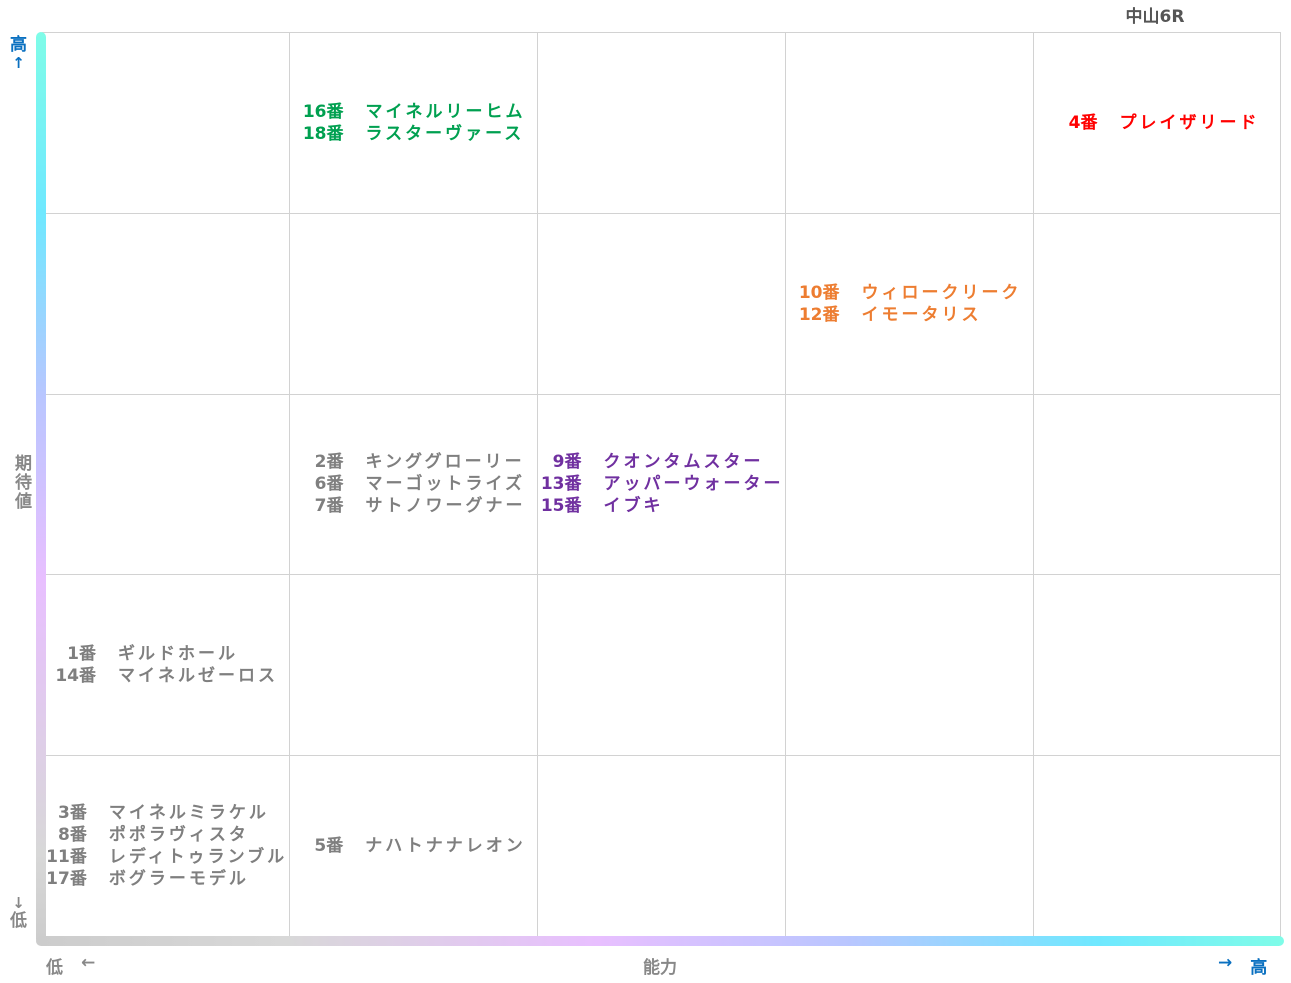 The height and width of the screenshot is (983, 1291). I want to click on y-axis-label: 期待値, so click(21, 482).